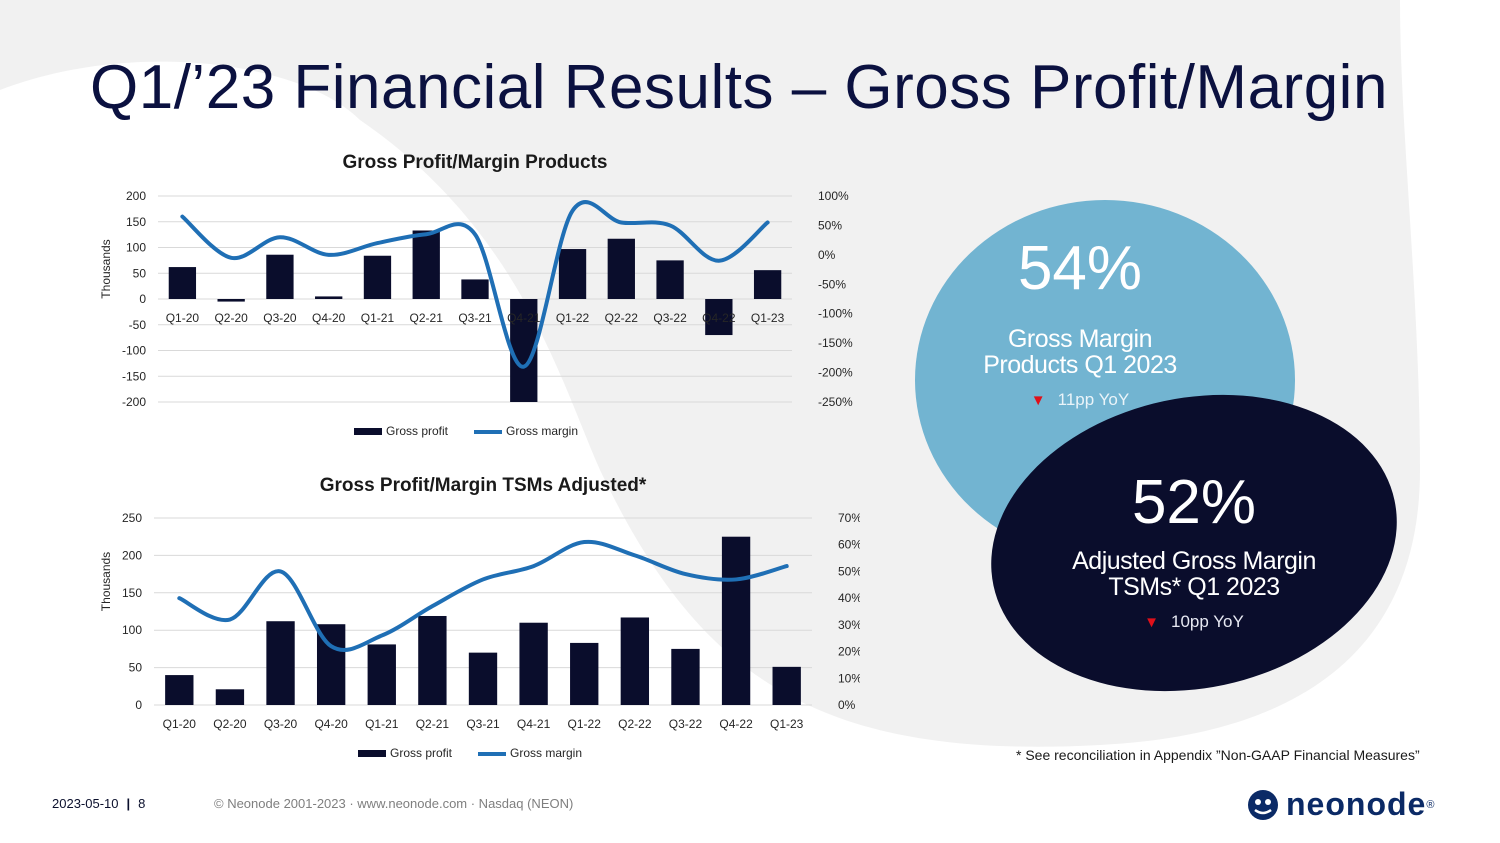  I want to click on bubble-tsms, so click(1194, 543).